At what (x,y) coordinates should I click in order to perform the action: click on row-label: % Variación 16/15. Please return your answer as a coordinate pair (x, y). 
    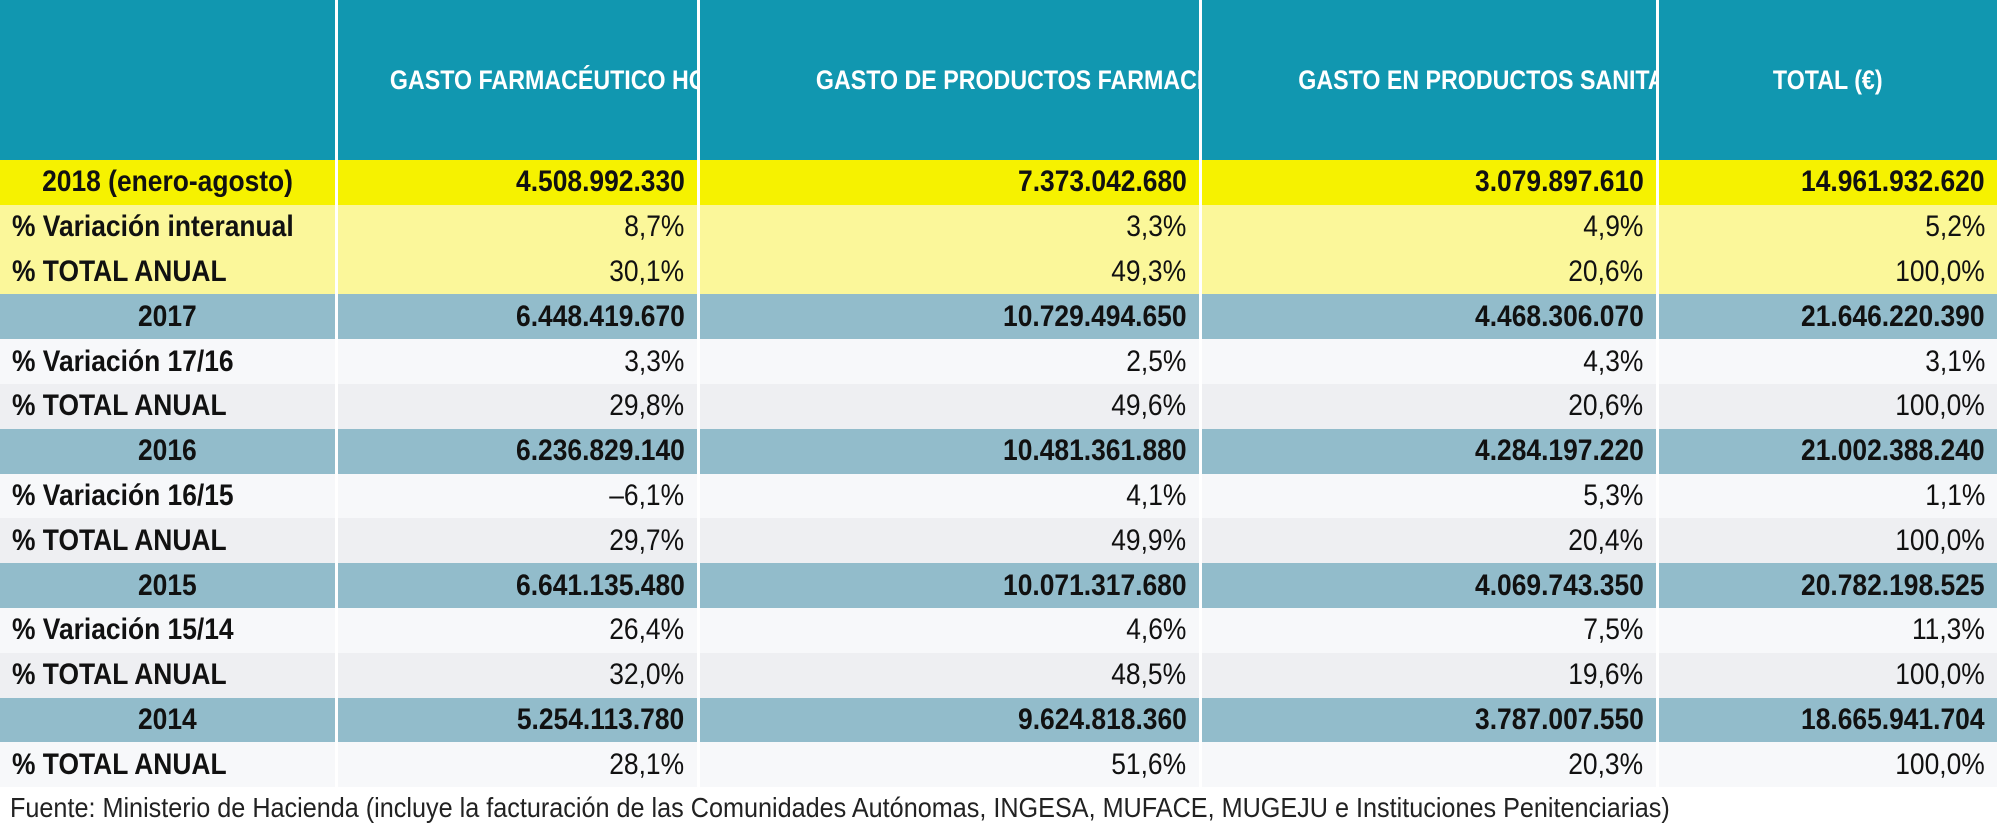
    Looking at the image, I should click on (168, 496).